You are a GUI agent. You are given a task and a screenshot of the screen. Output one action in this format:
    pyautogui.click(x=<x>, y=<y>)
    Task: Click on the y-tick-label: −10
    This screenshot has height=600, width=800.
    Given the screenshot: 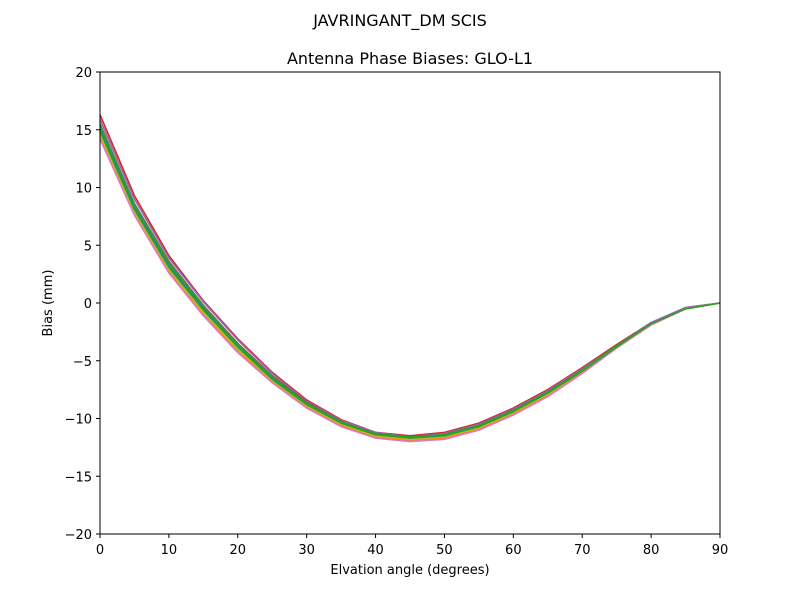 What is the action you would take?
    pyautogui.click(x=78, y=420)
    